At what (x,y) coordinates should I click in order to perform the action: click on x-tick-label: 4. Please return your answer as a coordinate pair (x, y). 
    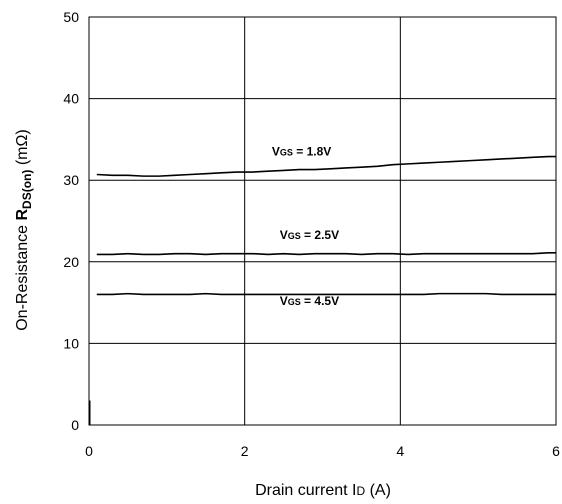
    Looking at the image, I should click on (400, 451).